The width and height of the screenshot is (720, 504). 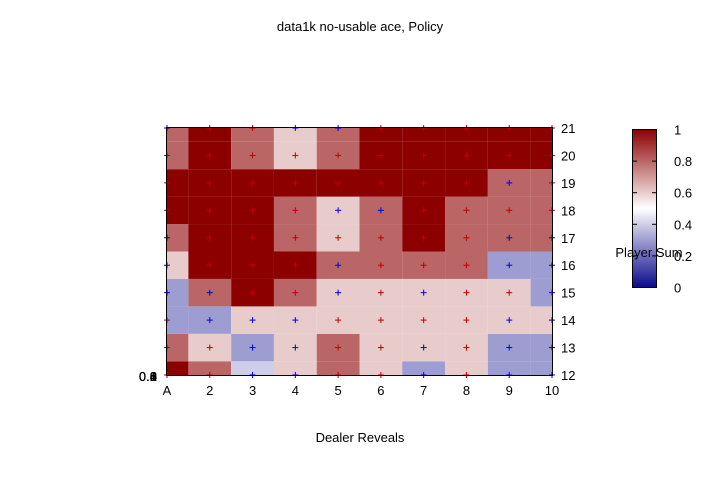 I want to click on left-axis-tick-label: 0.4, so click(x=148, y=376).